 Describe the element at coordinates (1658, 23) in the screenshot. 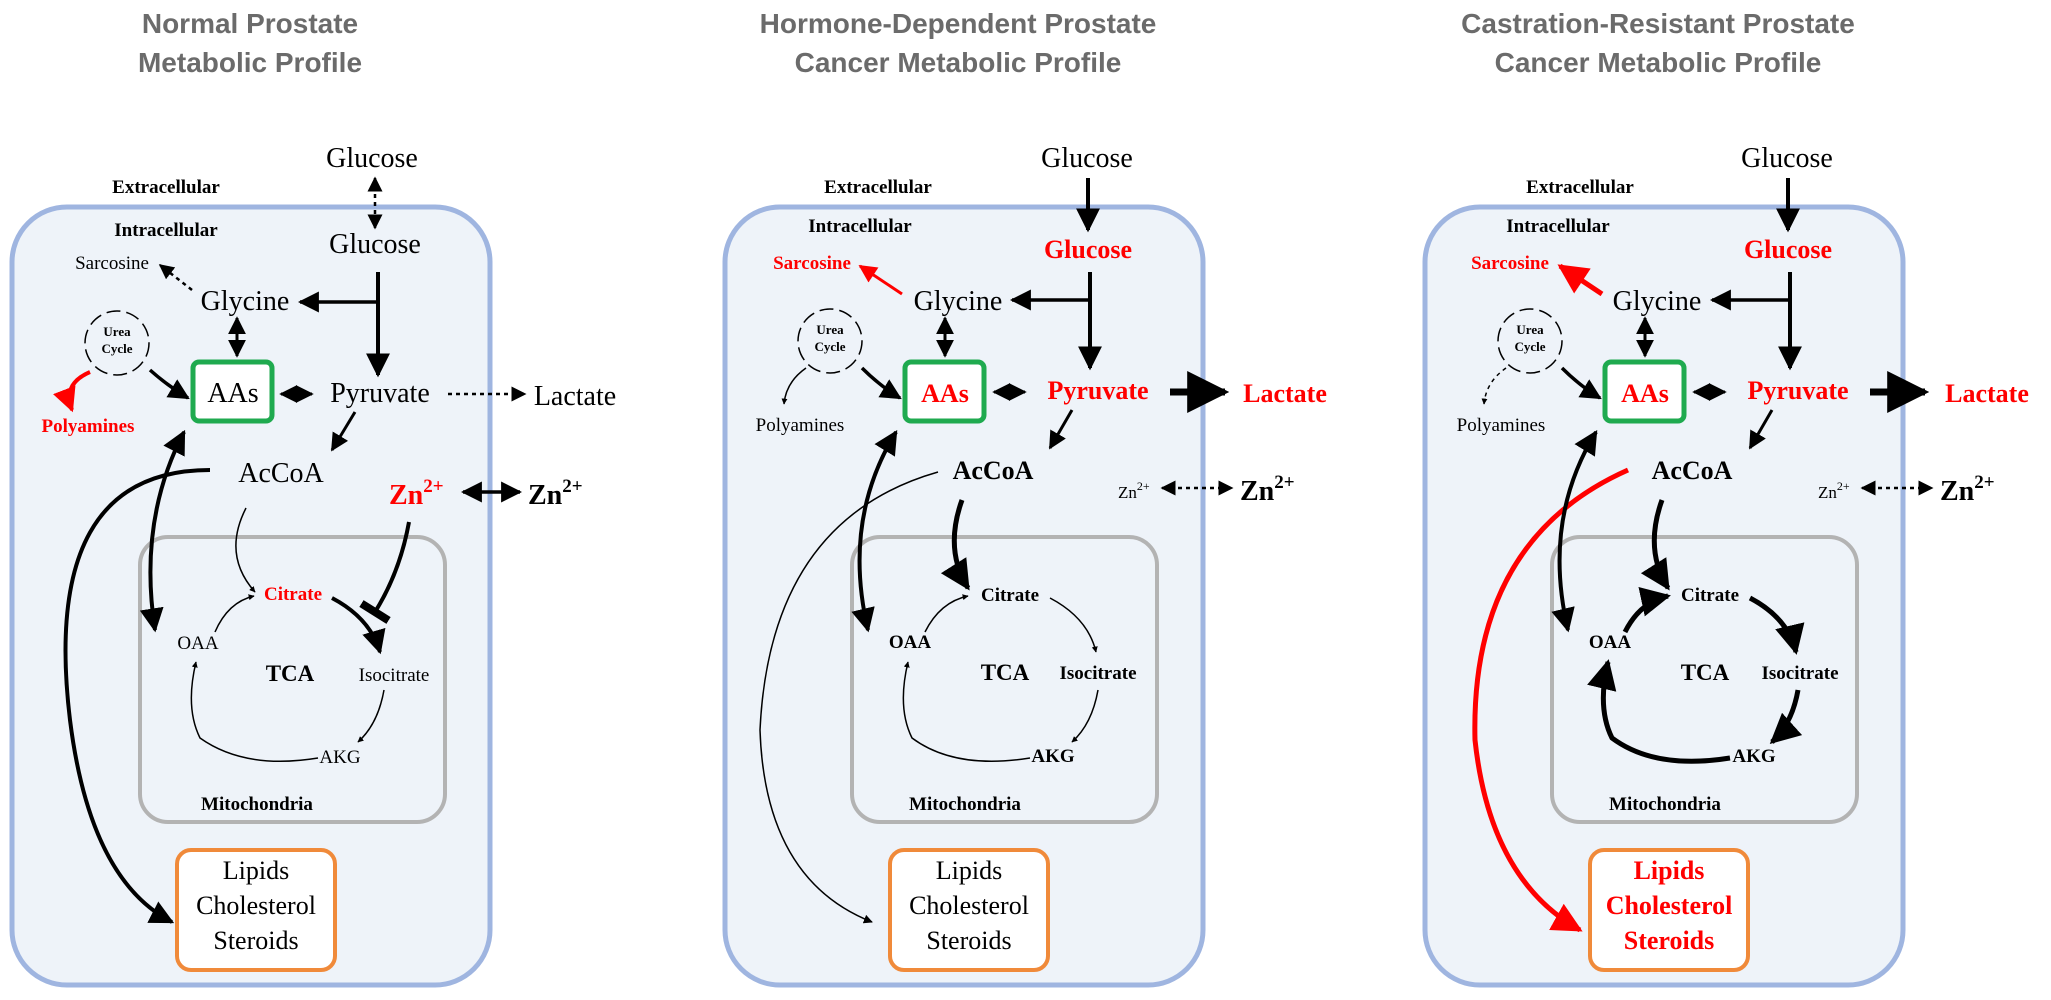

I see `panel-title-line1: Castration-Resistant Prostate` at that location.